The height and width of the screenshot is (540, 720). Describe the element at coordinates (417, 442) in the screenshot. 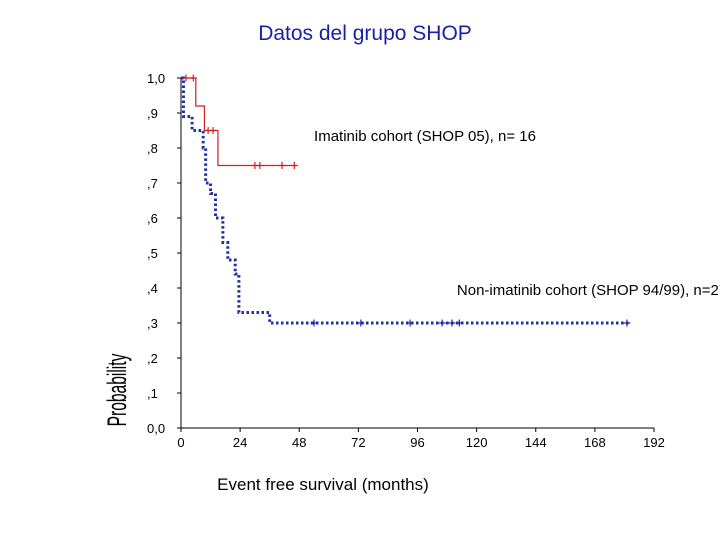

I see `x-tick-label: 96` at that location.